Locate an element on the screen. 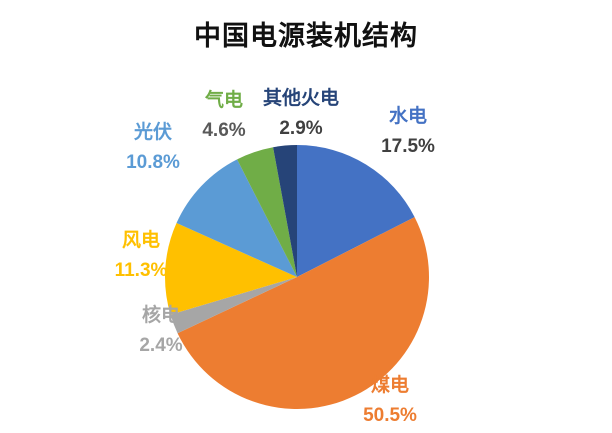 The image size is (612, 433). label-coal: 煤电 50.5% is located at coordinates (390, 401).